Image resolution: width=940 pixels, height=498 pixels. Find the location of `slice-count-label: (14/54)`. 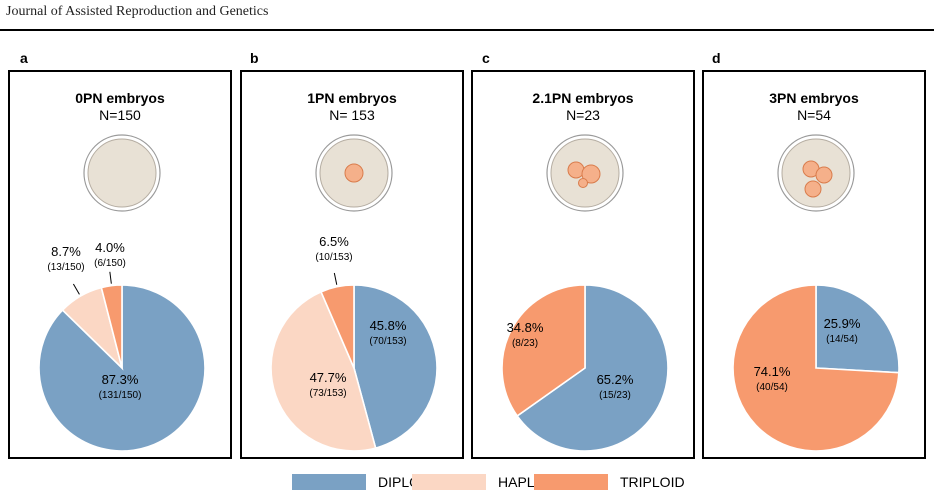

slice-count-label: (14/54) is located at coordinates (842, 339).